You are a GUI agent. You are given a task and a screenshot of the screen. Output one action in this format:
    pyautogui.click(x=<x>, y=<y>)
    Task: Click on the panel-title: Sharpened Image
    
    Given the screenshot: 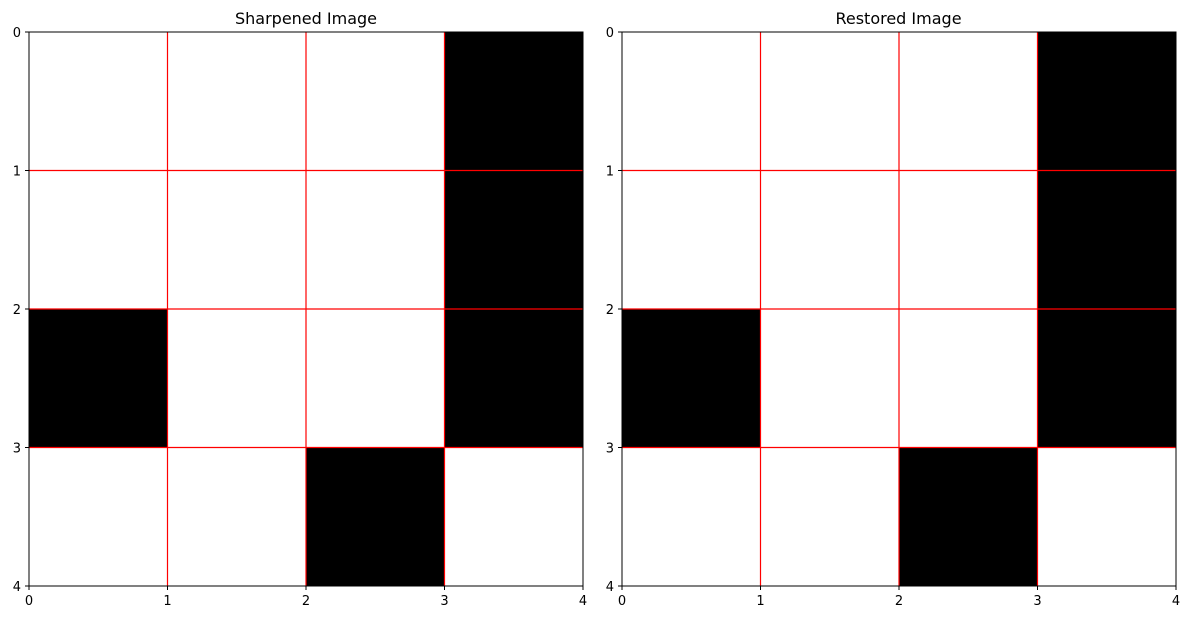 What is the action you would take?
    pyautogui.click(x=306, y=18)
    